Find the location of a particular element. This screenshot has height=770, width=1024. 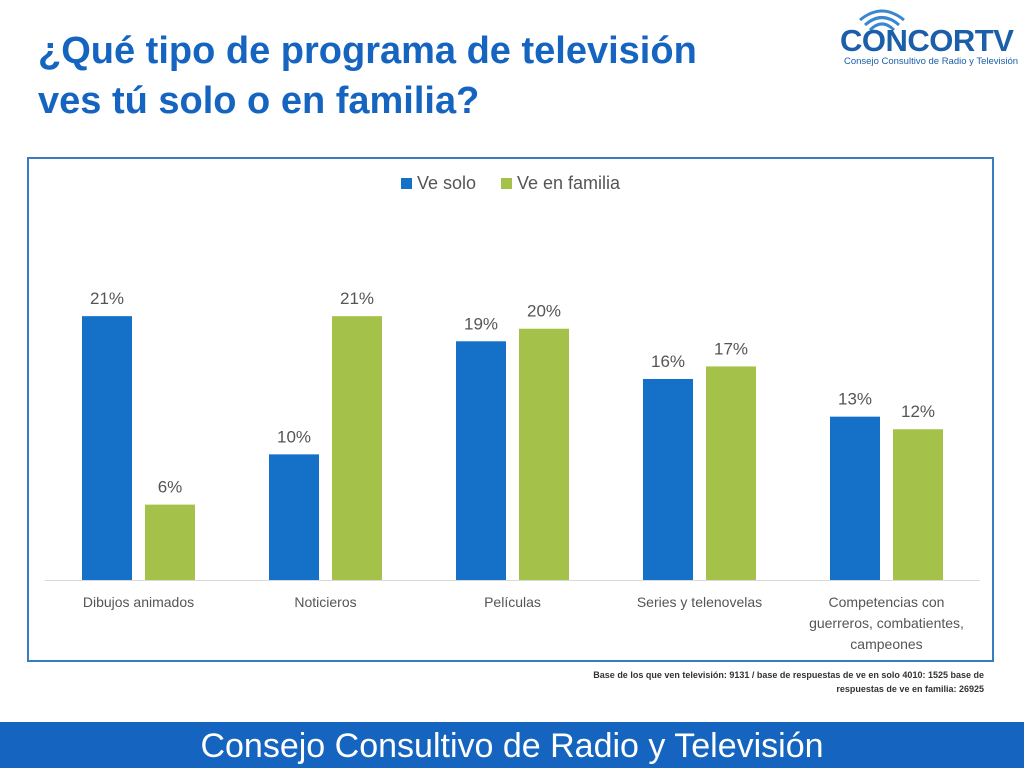

data-label-ve-en-familia-1: 21% is located at coordinates (357, 298).